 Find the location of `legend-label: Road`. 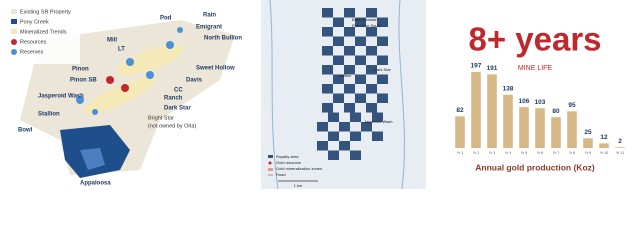

legend-label: Road is located at coordinates (281, 174).